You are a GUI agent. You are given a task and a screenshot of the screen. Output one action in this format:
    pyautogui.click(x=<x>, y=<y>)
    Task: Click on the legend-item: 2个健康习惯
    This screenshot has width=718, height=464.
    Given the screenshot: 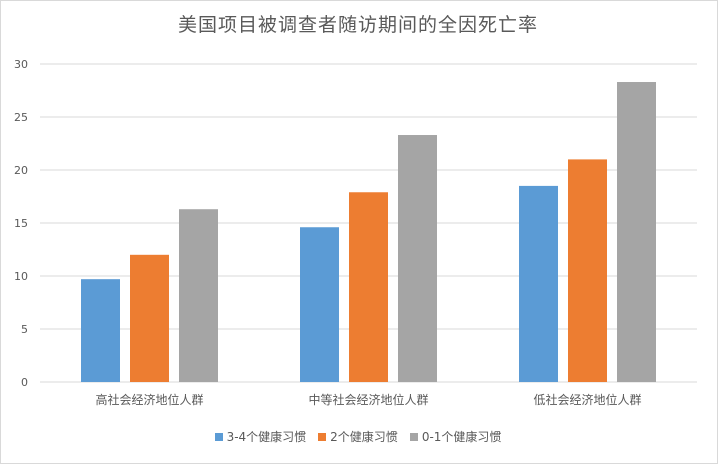 What is the action you would take?
    pyautogui.click(x=358, y=436)
    